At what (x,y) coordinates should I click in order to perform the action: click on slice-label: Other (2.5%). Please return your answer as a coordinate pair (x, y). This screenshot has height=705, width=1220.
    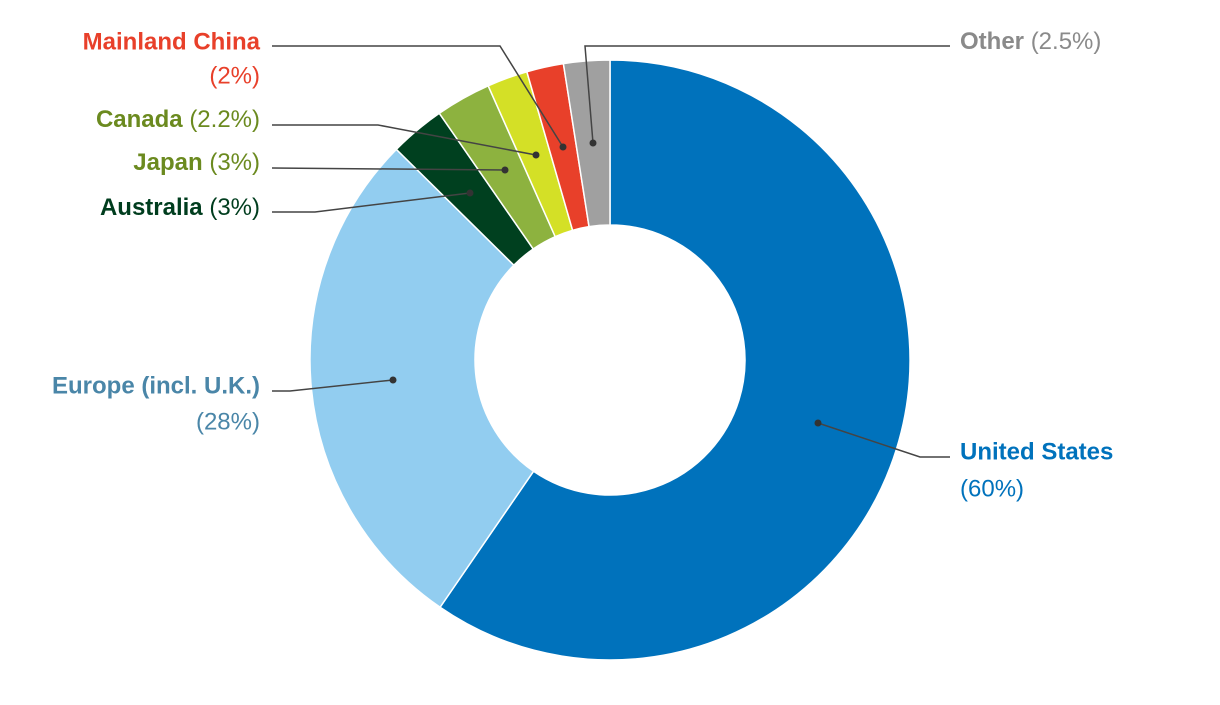
    Looking at the image, I should click on (1030, 41).